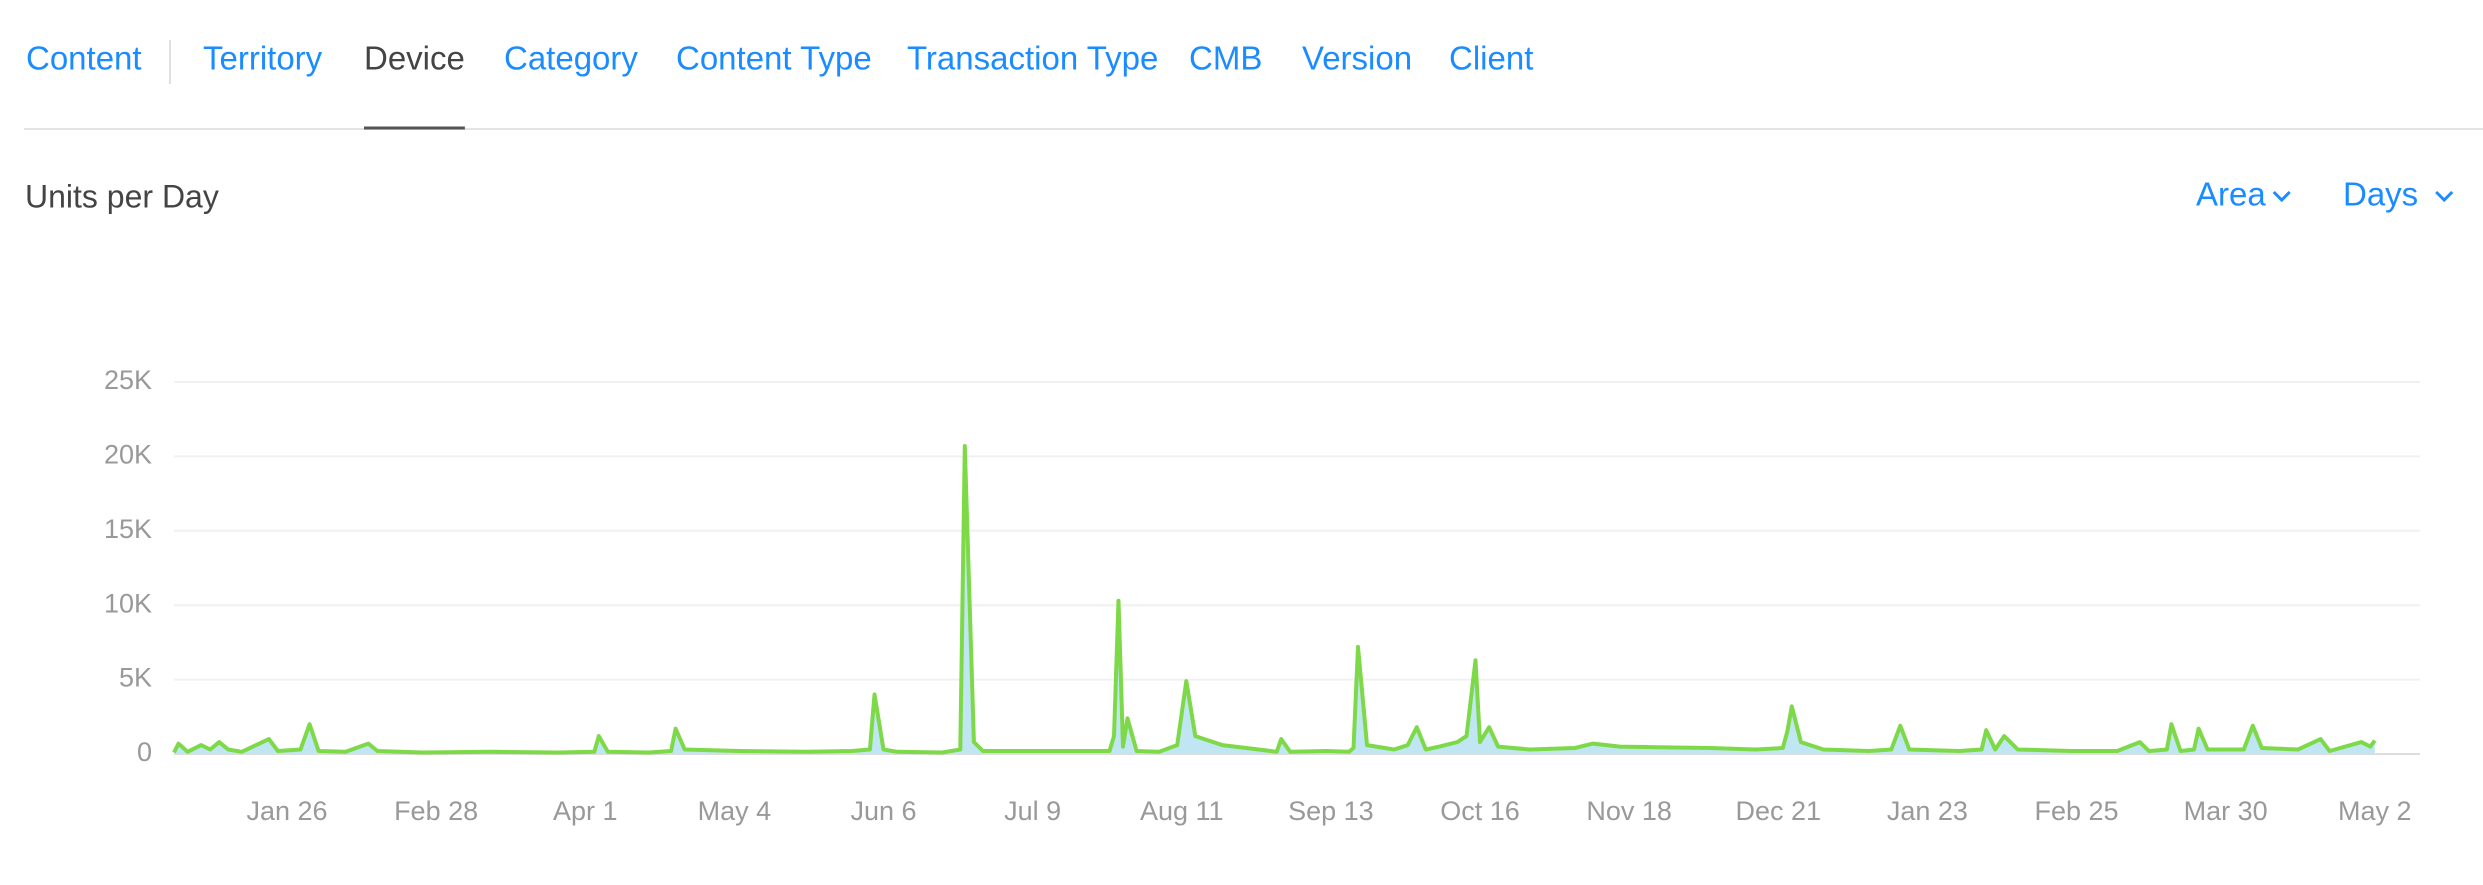 This screenshot has height=885, width=2483. I want to click on y-tick-label: 0, so click(144, 752).